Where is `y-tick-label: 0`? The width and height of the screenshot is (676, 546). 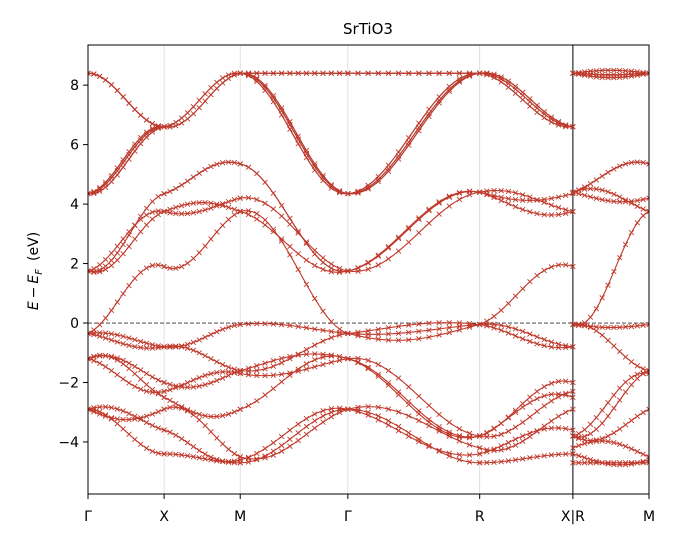 y-tick-label: 0 is located at coordinates (74, 324).